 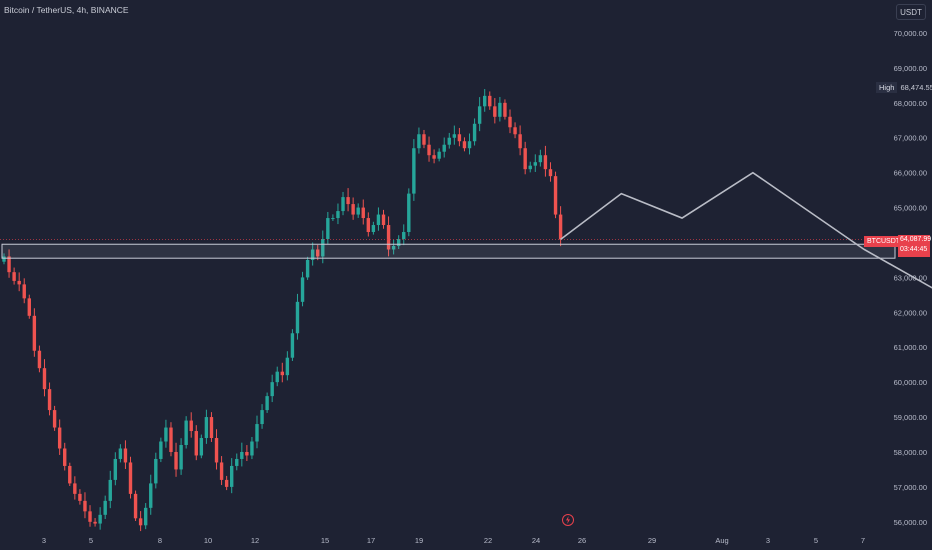 What do you see at coordinates (568, 520) in the screenshot?
I see `lightning-icon` at bounding box center [568, 520].